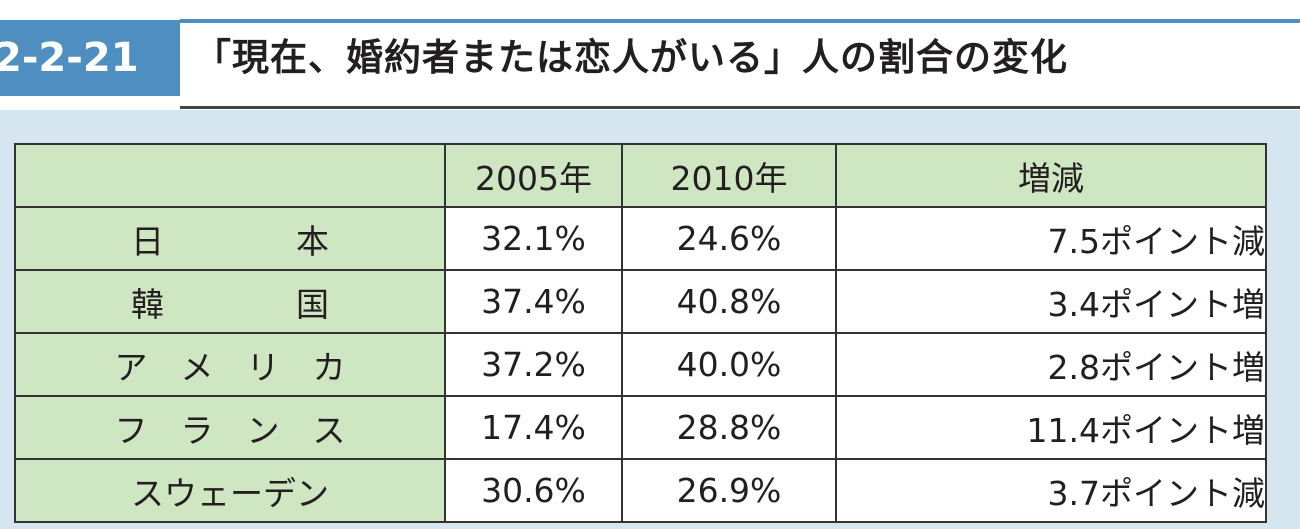  I want to click on country-cell: 日 本, so click(230, 238).